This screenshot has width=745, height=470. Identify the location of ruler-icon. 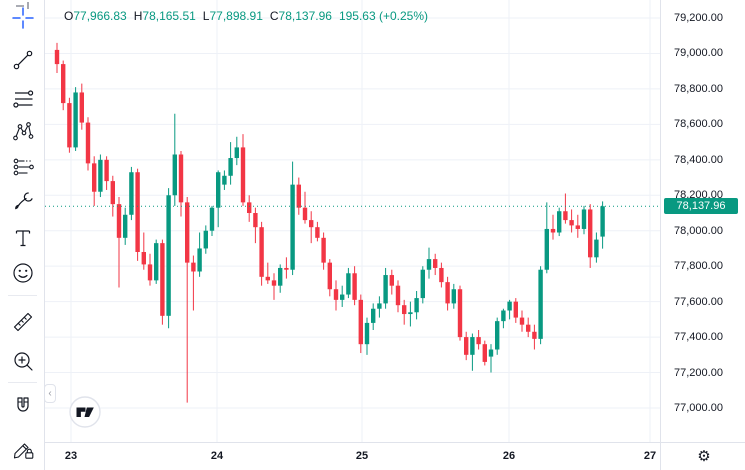
(23, 322).